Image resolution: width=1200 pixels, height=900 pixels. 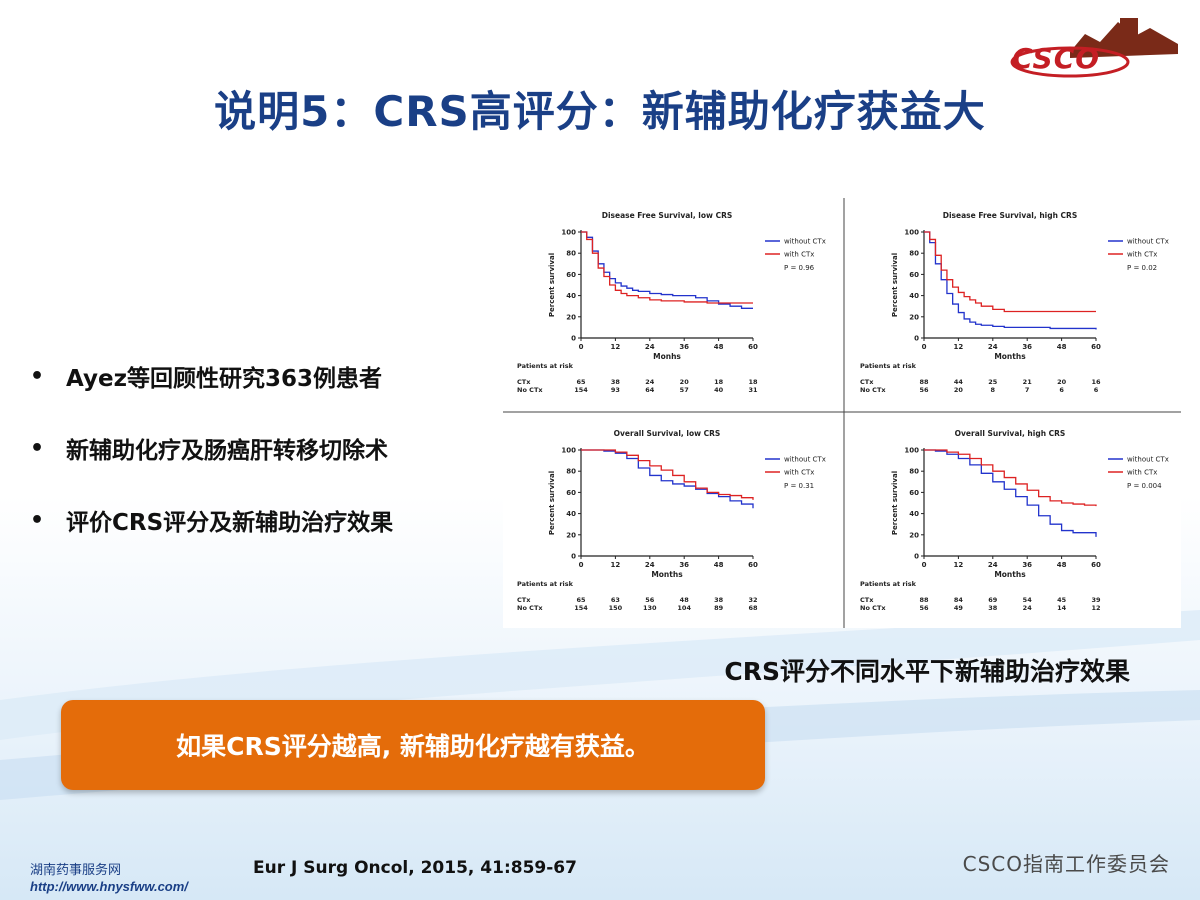 What do you see at coordinates (685, 382) in the screenshot?
I see `risk-value: 20` at bounding box center [685, 382].